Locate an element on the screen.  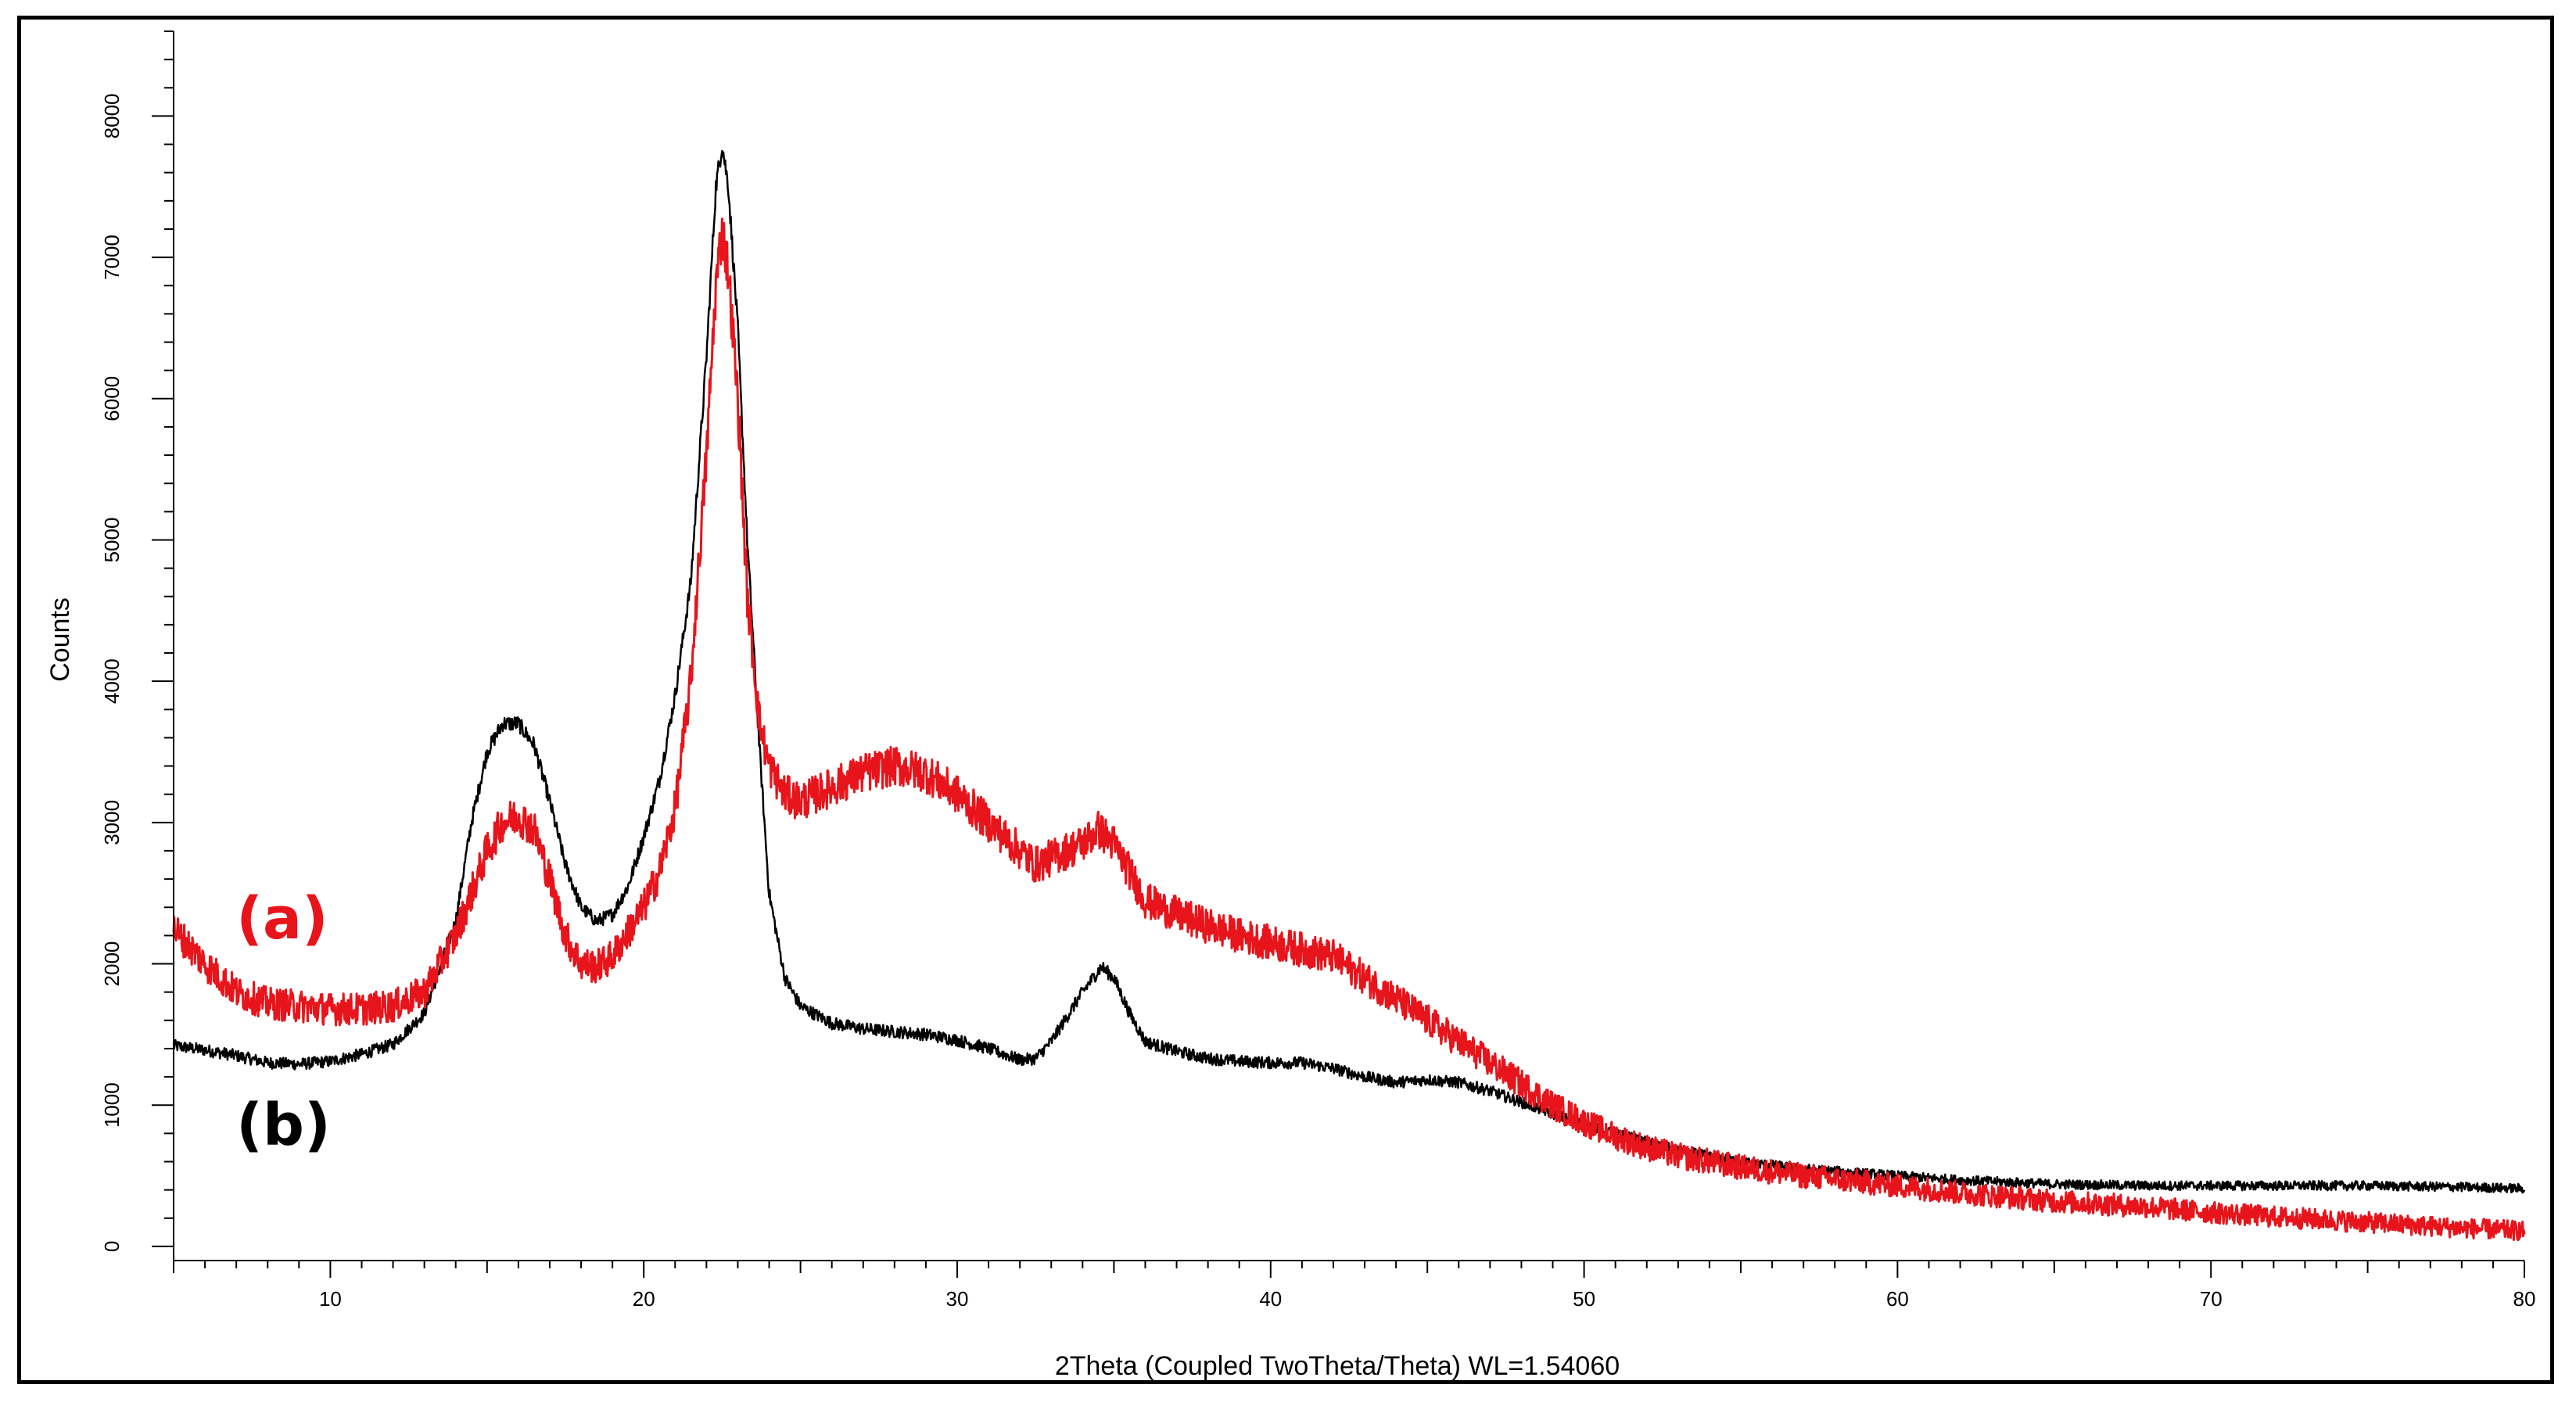
x-tick-label: 20 is located at coordinates (644, 1299).